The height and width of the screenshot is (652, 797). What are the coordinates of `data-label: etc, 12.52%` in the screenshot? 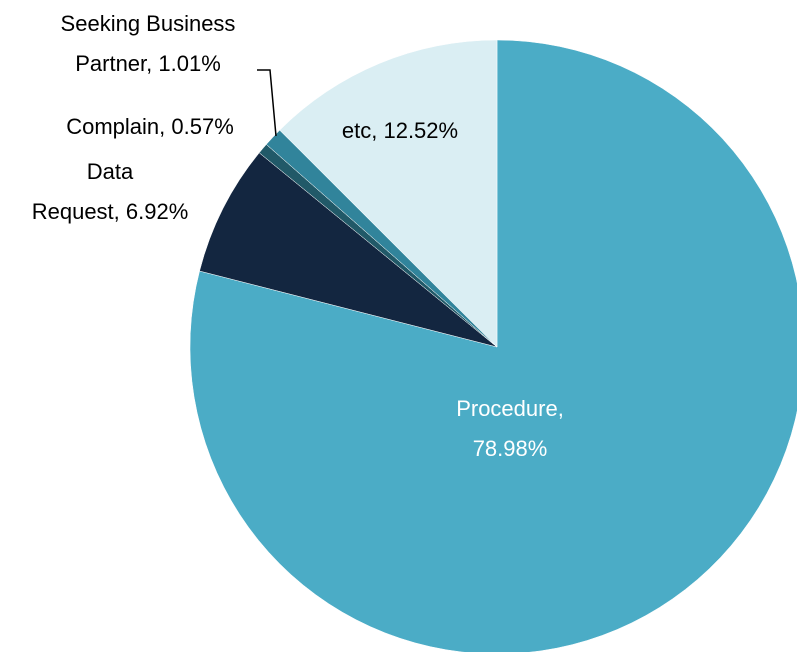 It's located at (400, 130).